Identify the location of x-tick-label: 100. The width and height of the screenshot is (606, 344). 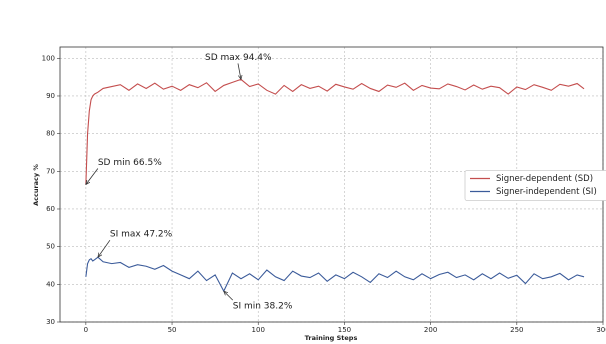
(258, 330).